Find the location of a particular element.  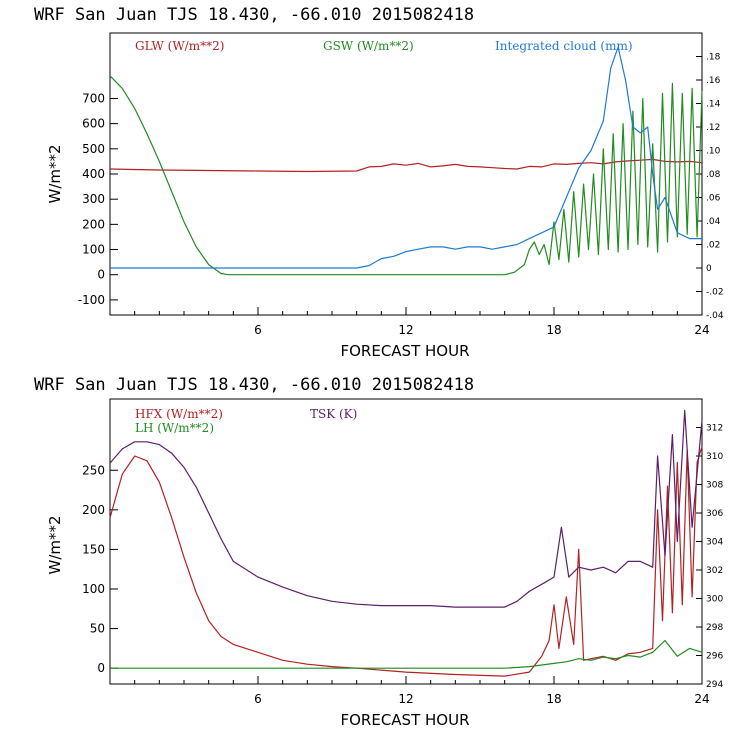

top-chart-xlabel: FORECAST HOUR is located at coordinates (404, 351).